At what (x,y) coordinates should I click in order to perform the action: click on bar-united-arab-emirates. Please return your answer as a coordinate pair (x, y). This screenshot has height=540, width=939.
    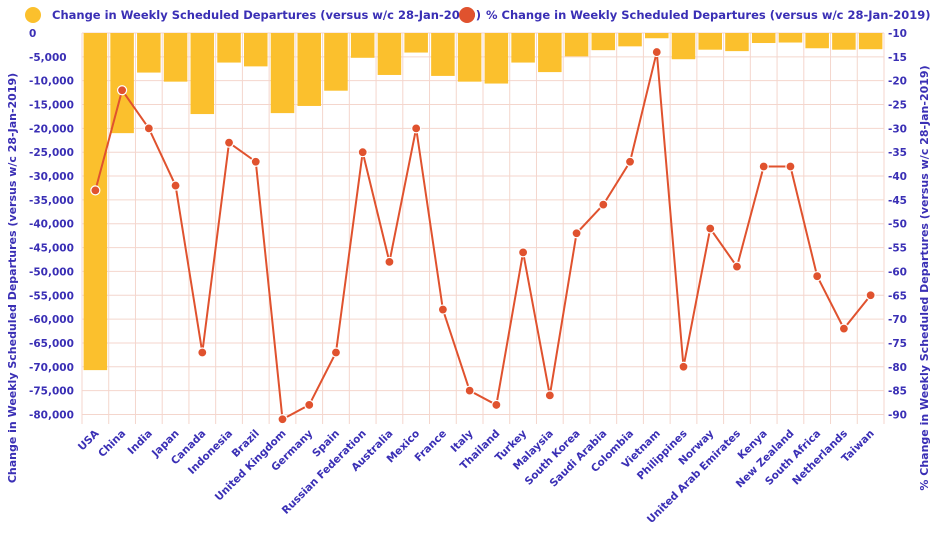
    Looking at the image, I should click on (737, 42).